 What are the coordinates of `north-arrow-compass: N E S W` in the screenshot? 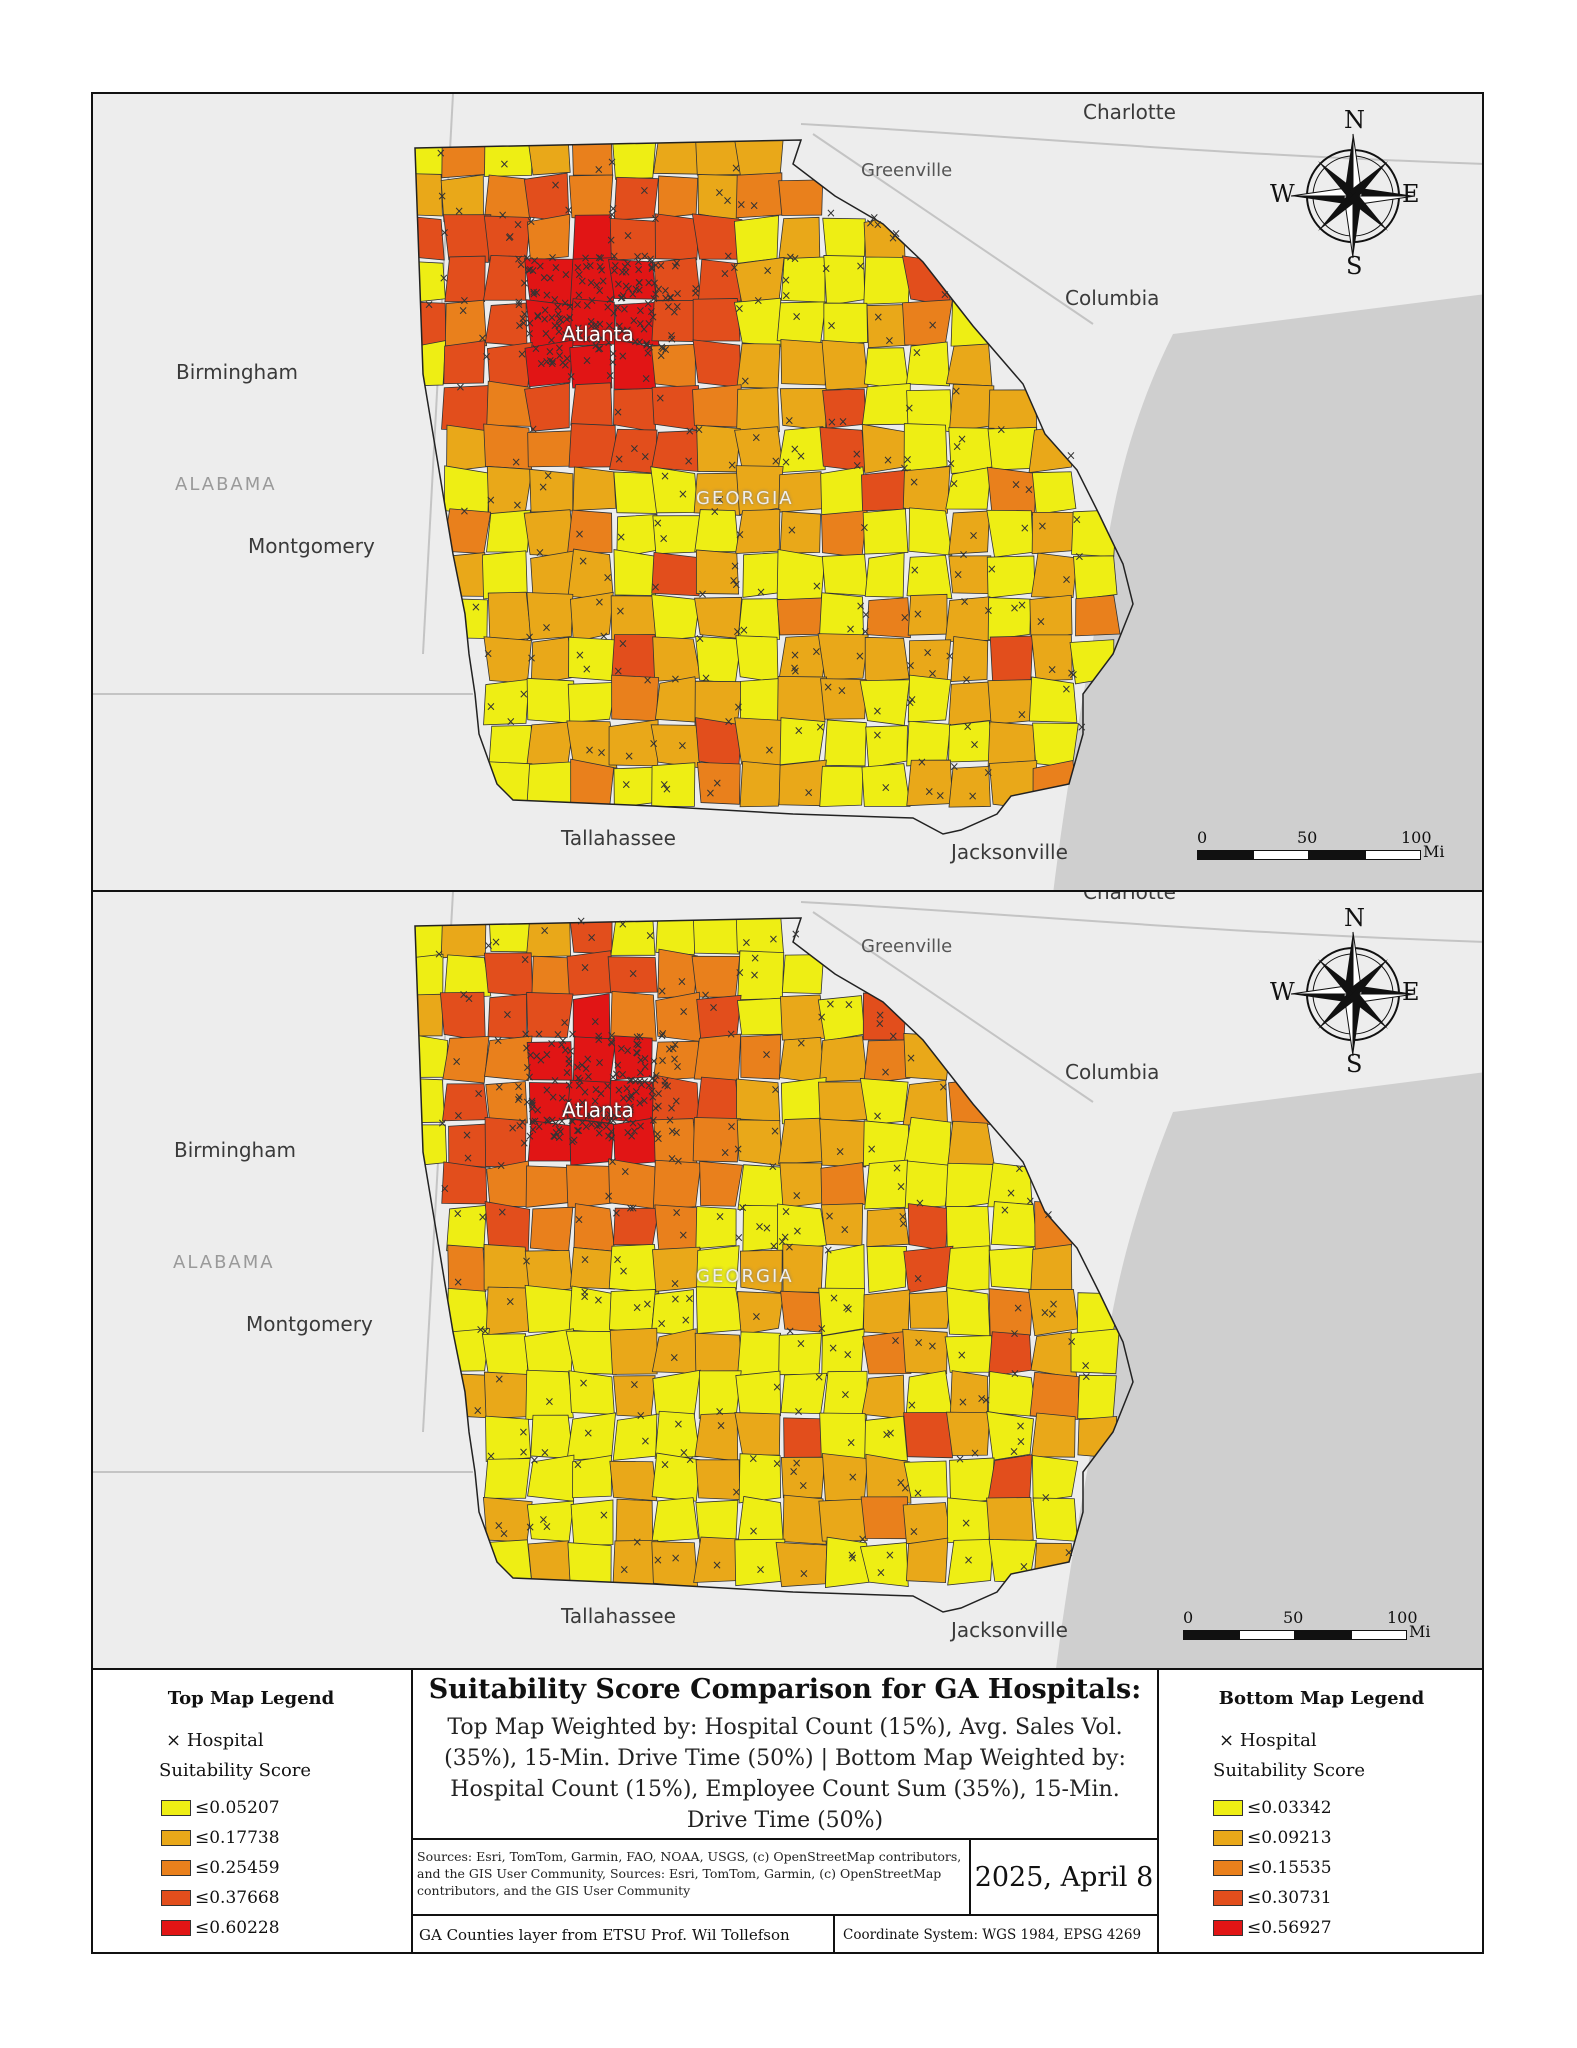 It's located at (1349, 193).